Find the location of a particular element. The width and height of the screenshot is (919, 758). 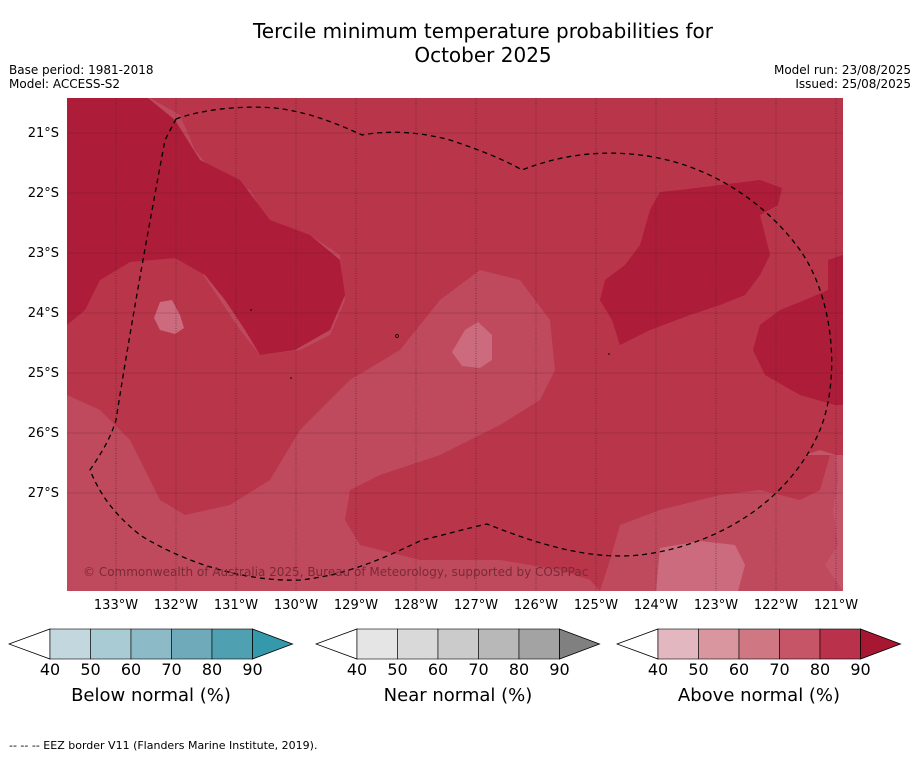

colorbar-below is located at coordinates (151, 644).